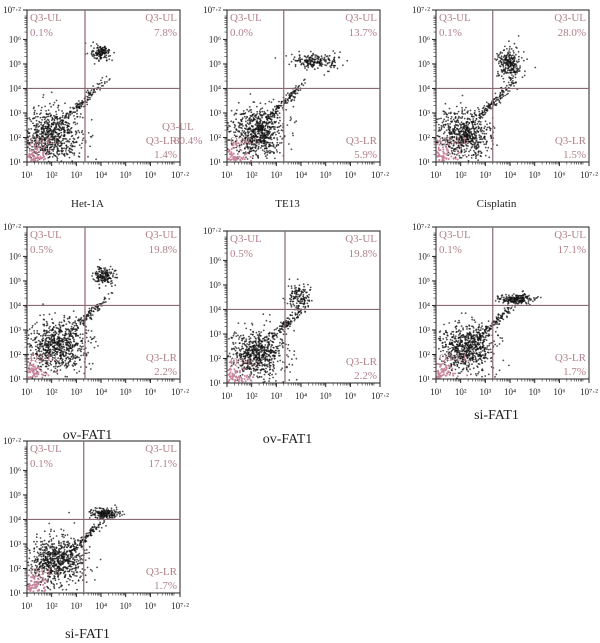 This screenshot has width=600, height=643. I want to click on y-tick-label: 10³, so click(15, 330).